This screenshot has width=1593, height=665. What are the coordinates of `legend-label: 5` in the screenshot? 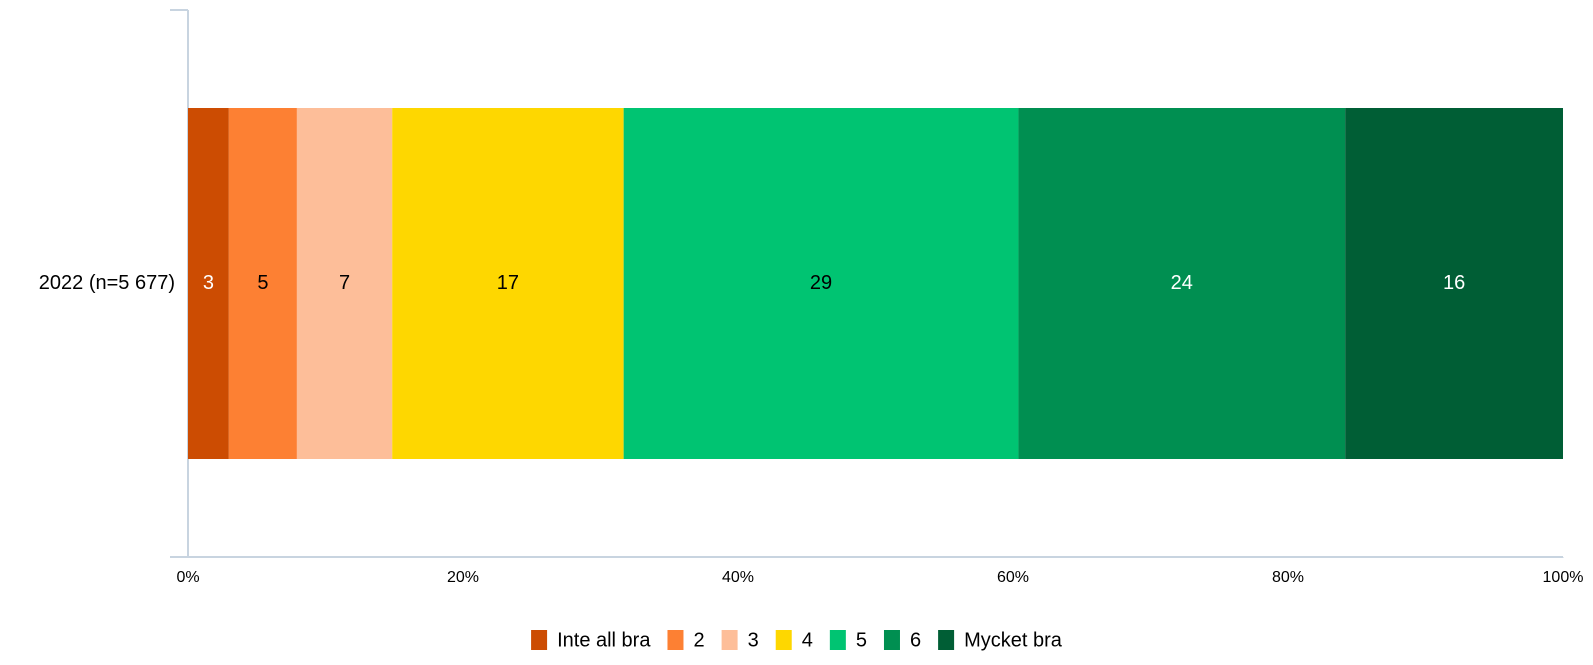 It's located at (861, 640).